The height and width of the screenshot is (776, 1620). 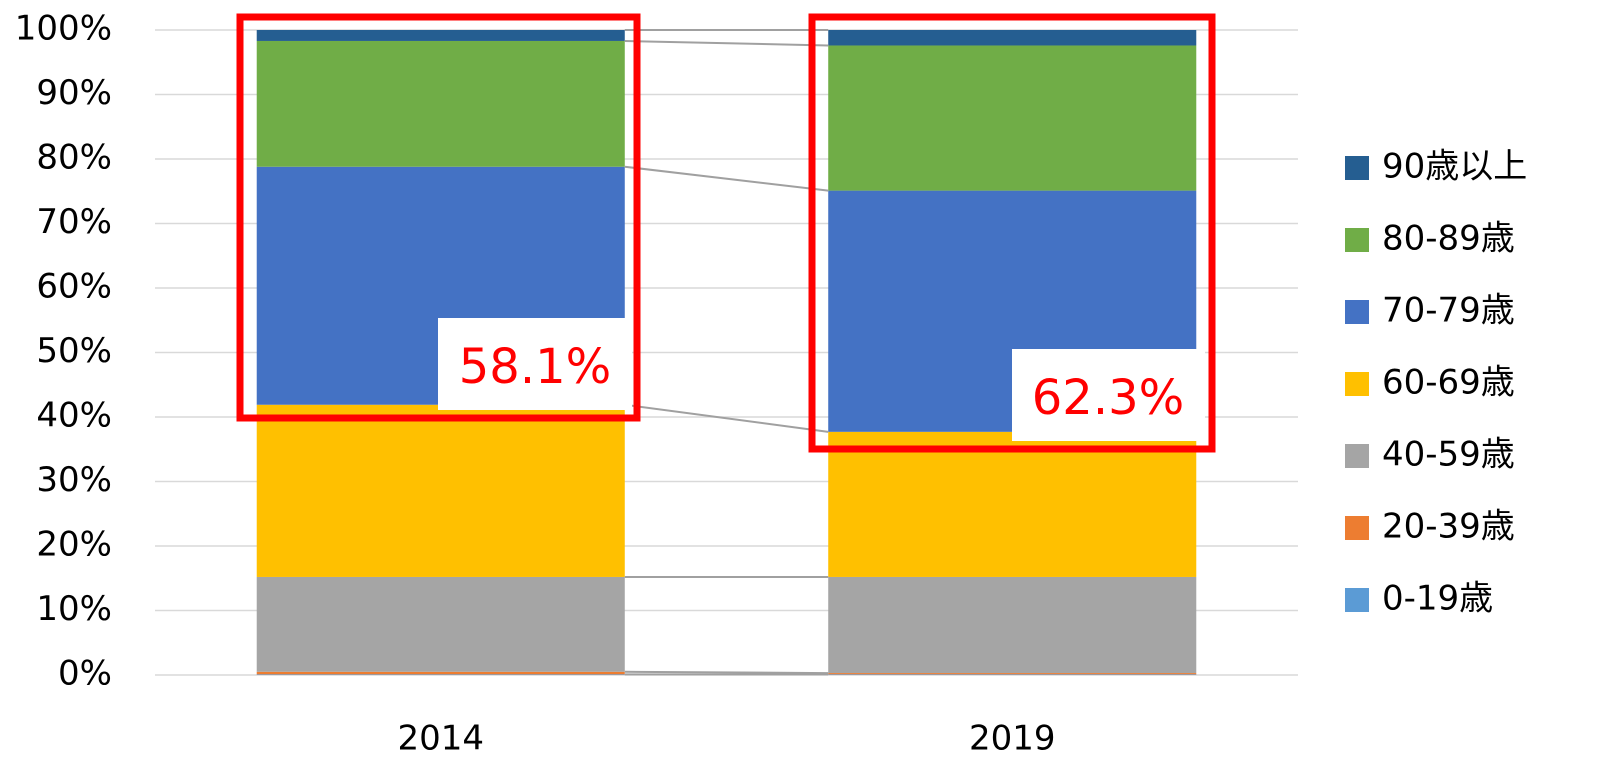 What do you see at coordinates (74, 93) in the screenshot?
I see `y-tick-label: 90%` at bounding box center [74, 93].